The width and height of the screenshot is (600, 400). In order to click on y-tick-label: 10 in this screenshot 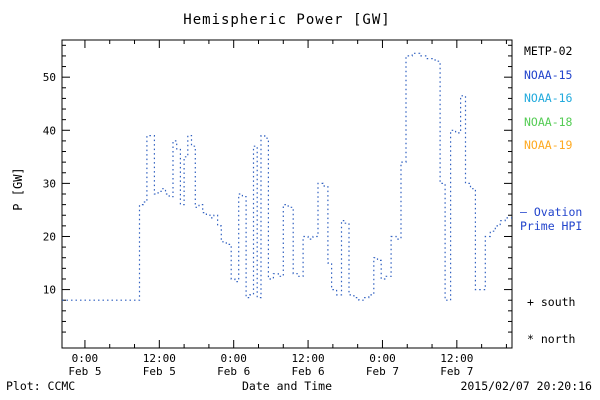, I will do `click(49, 290)`.